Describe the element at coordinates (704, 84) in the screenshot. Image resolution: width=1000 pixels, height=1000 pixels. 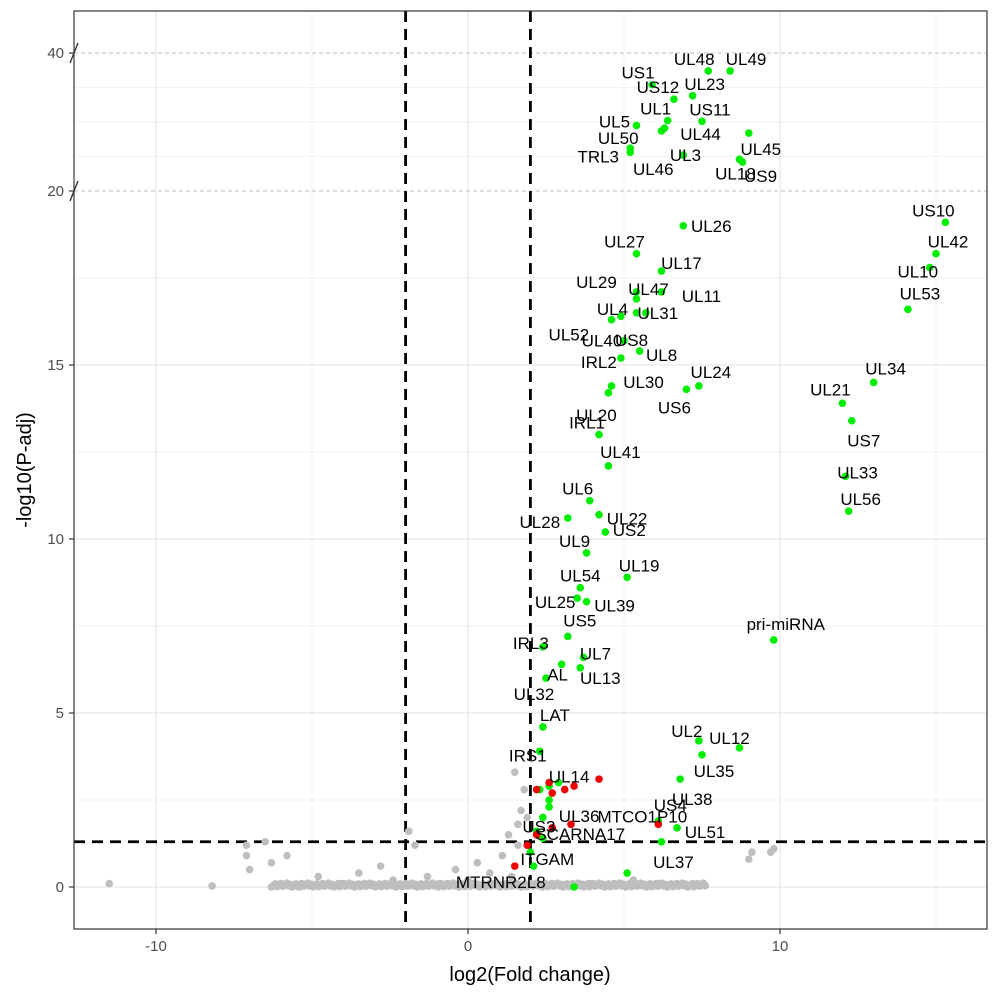
I see `gene-label: UL23` at that location.